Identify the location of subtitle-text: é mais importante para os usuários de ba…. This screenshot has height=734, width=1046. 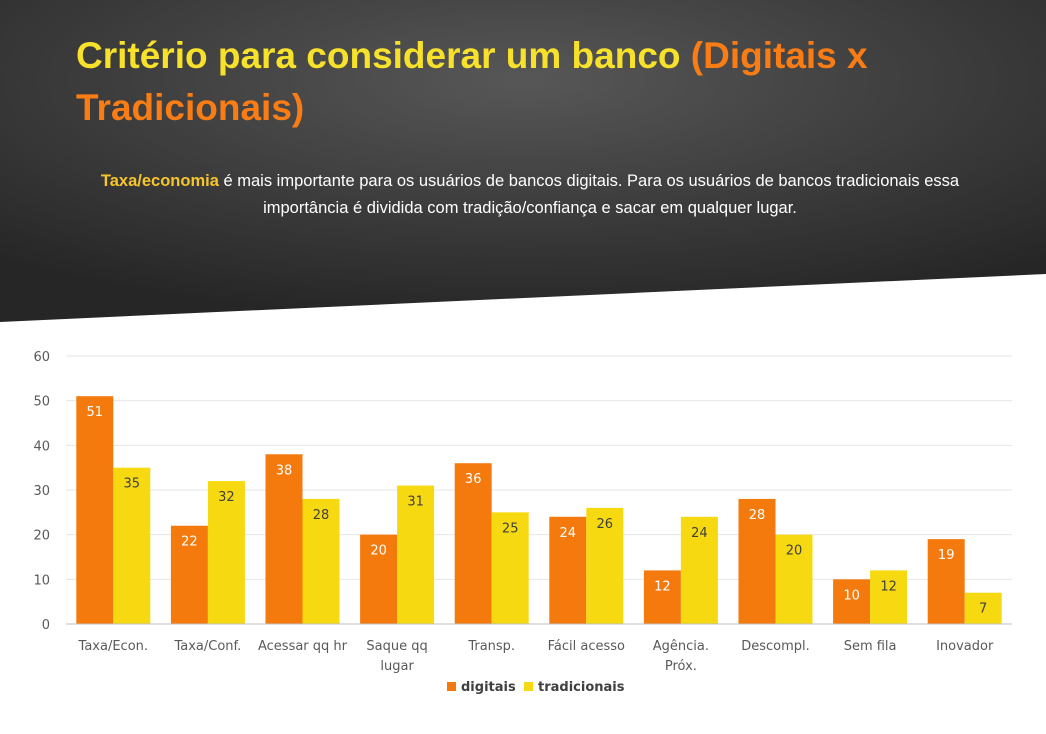
(591, 194).